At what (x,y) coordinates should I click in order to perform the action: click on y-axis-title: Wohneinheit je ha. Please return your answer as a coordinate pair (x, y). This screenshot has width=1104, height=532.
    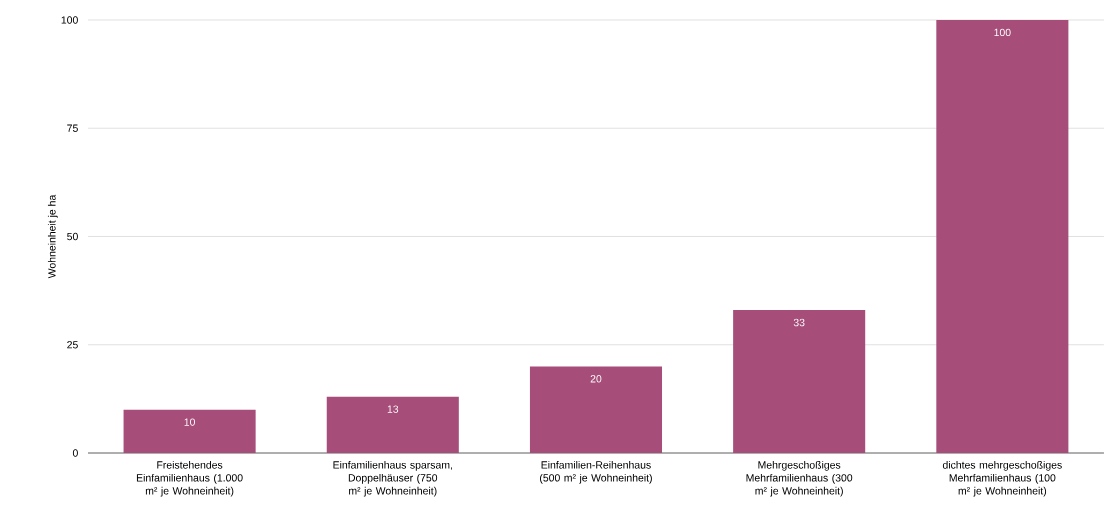
    Looking at the image, I should click on (52, 236).